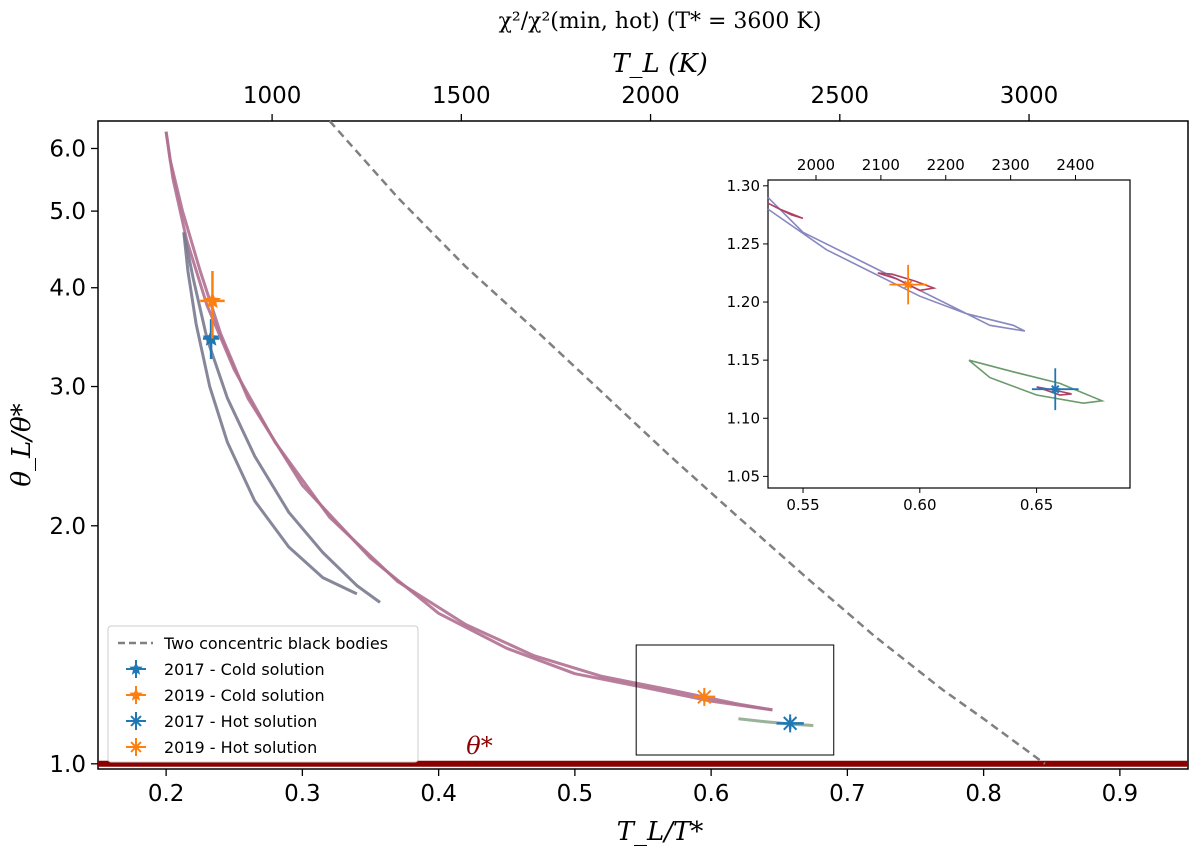 Image resolution: width=1200 pixels, height=853 pixels. Describe the element at coordinates (244, 669) in the screenshot. I see `legend-label: 2017 - Cold solution` at that location.